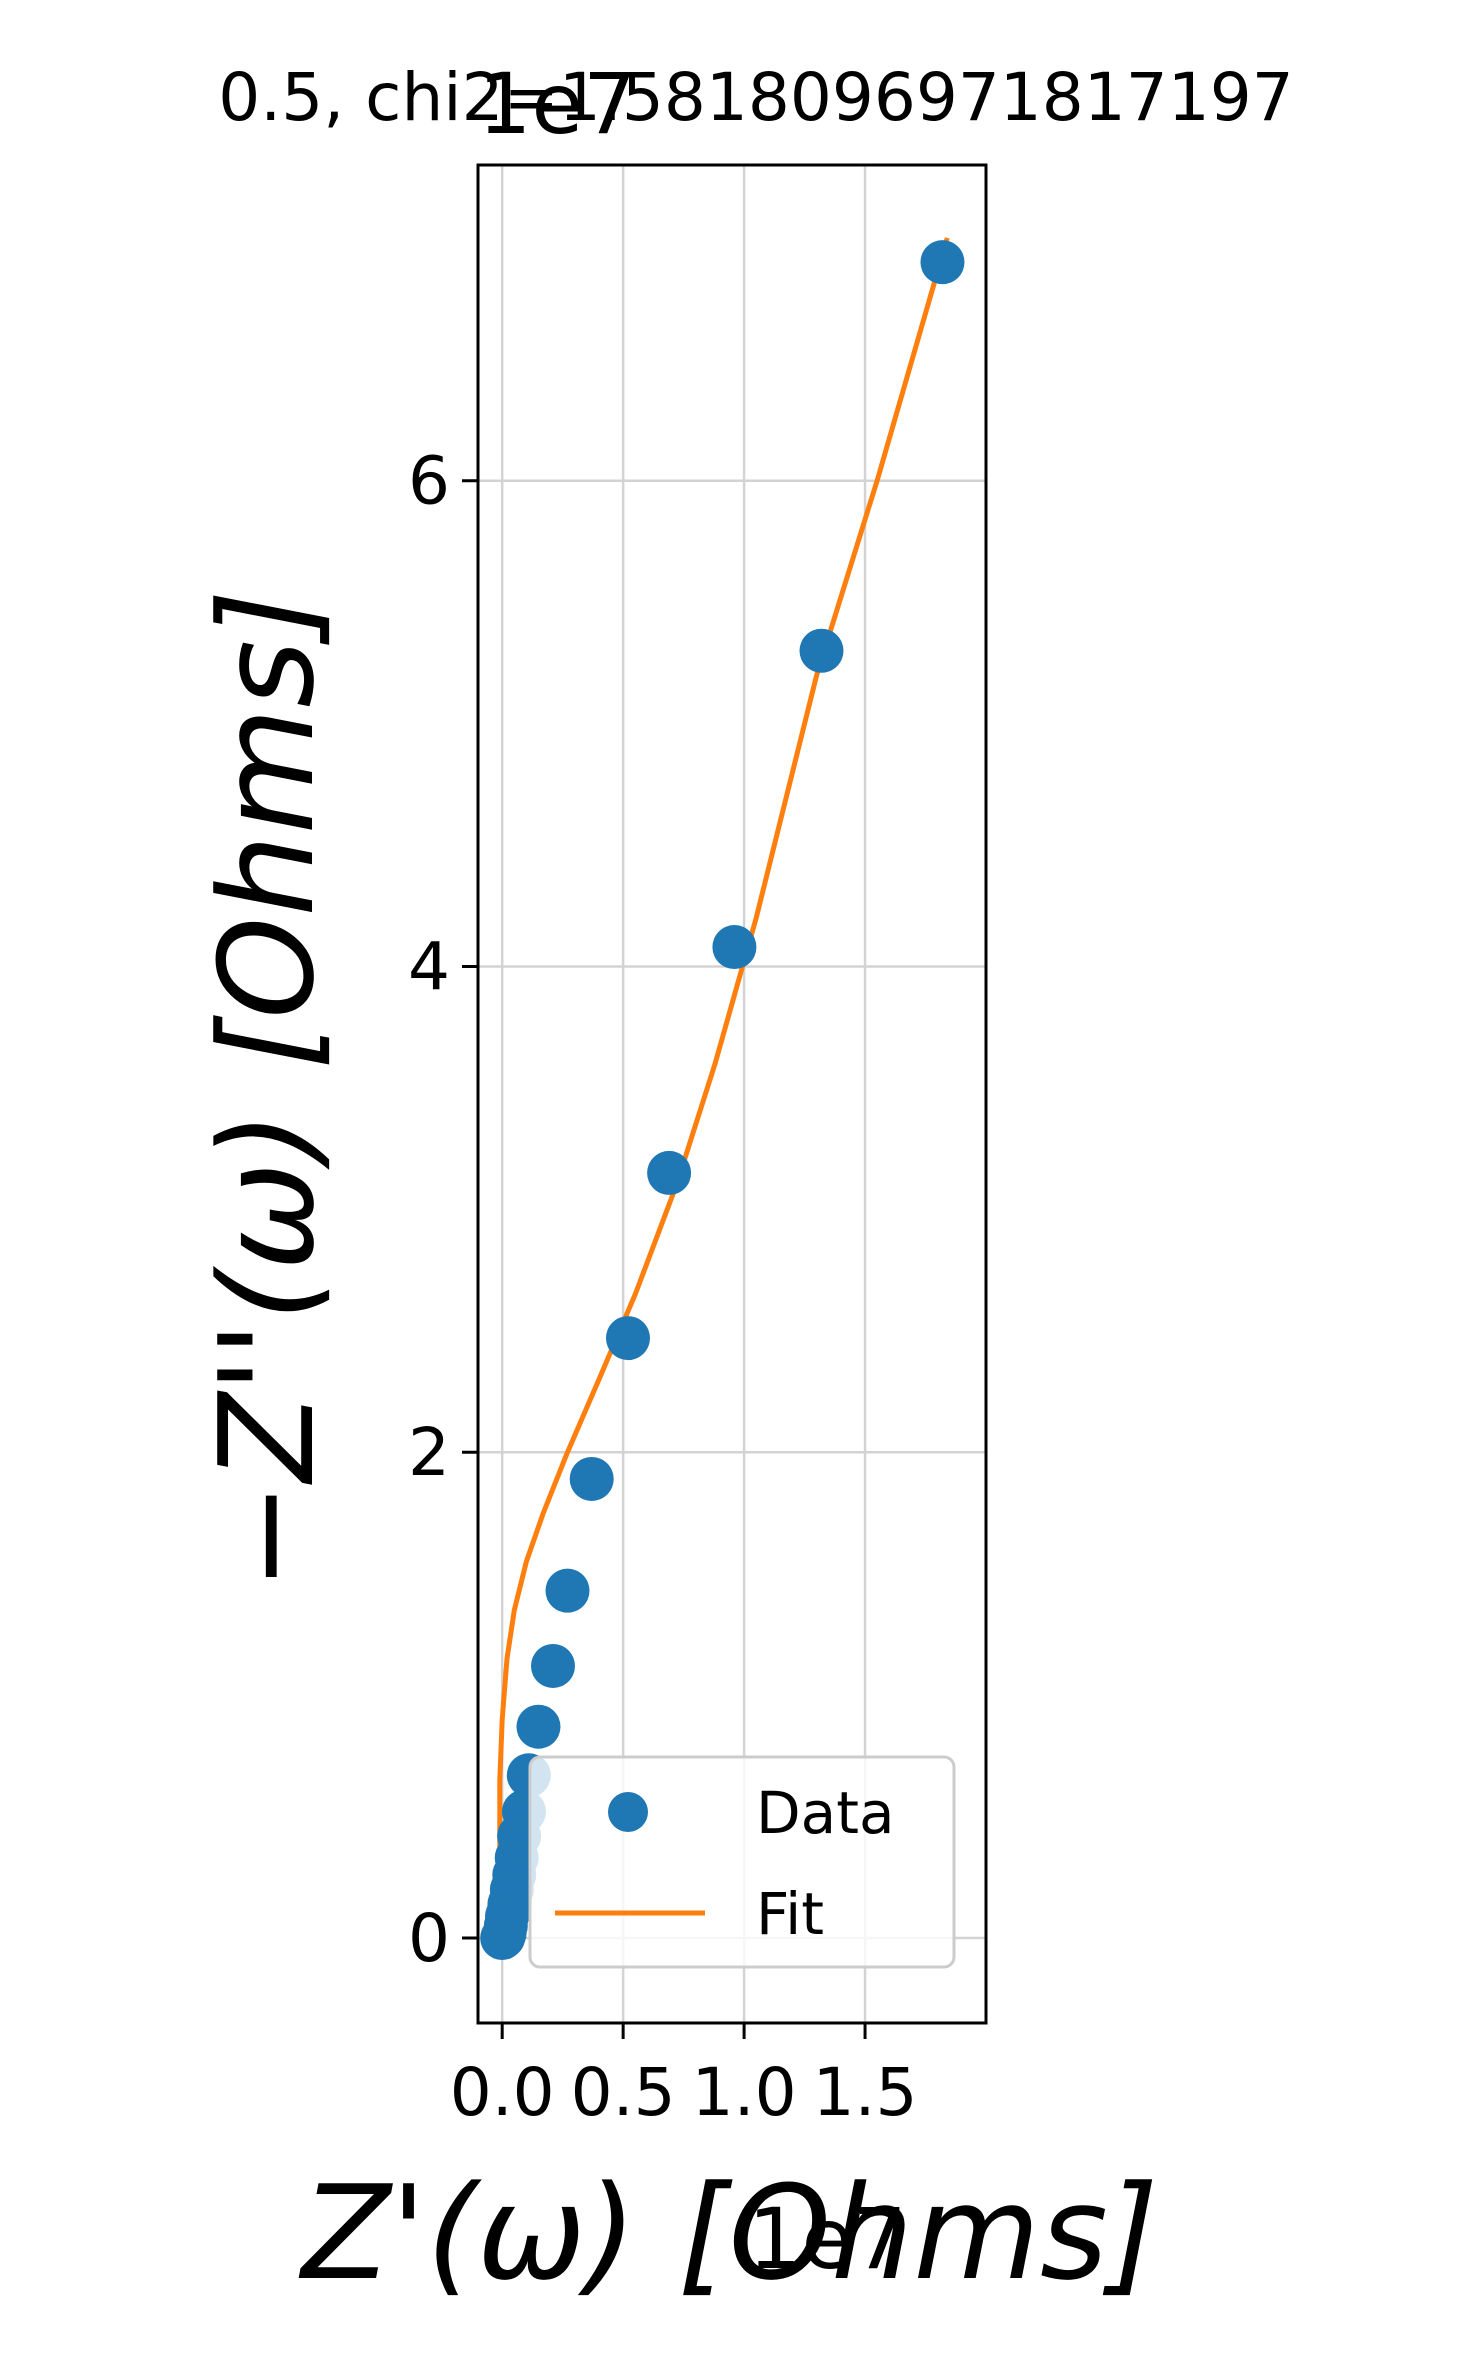  Describe the element at coordinates (742, 1862) in the screenshot. I see `legend: Data Fit` at that location.